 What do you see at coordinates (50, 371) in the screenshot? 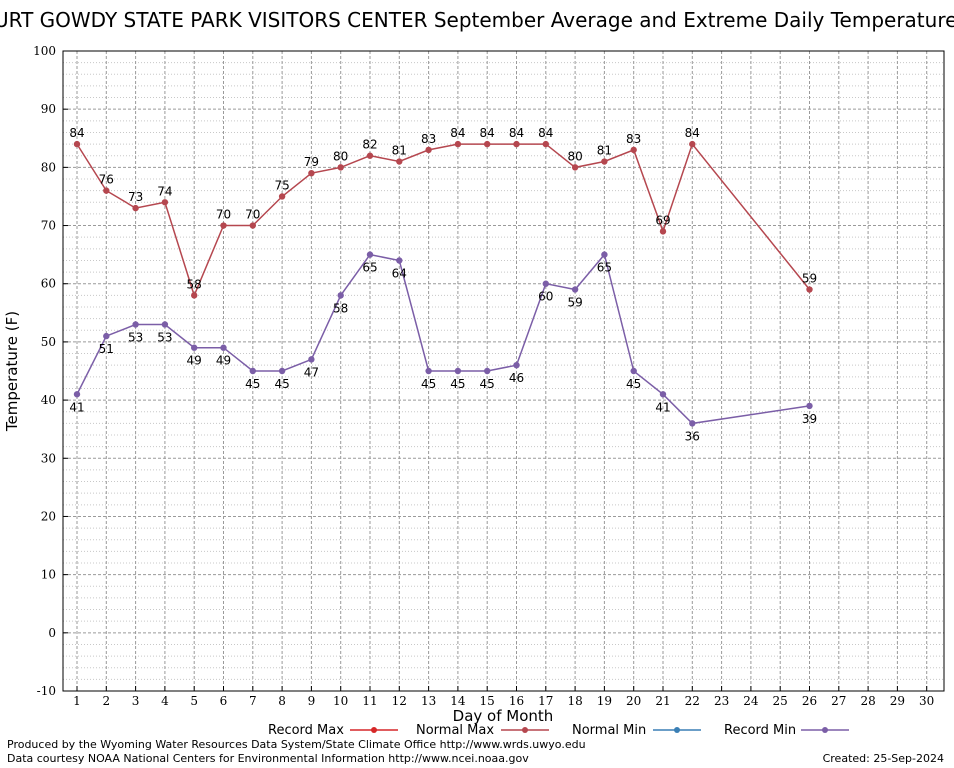
I see `y-axis-ticks: -10 0 10 20 30 40 50 60 70 80 90 100` at bounding box center [50, 371].